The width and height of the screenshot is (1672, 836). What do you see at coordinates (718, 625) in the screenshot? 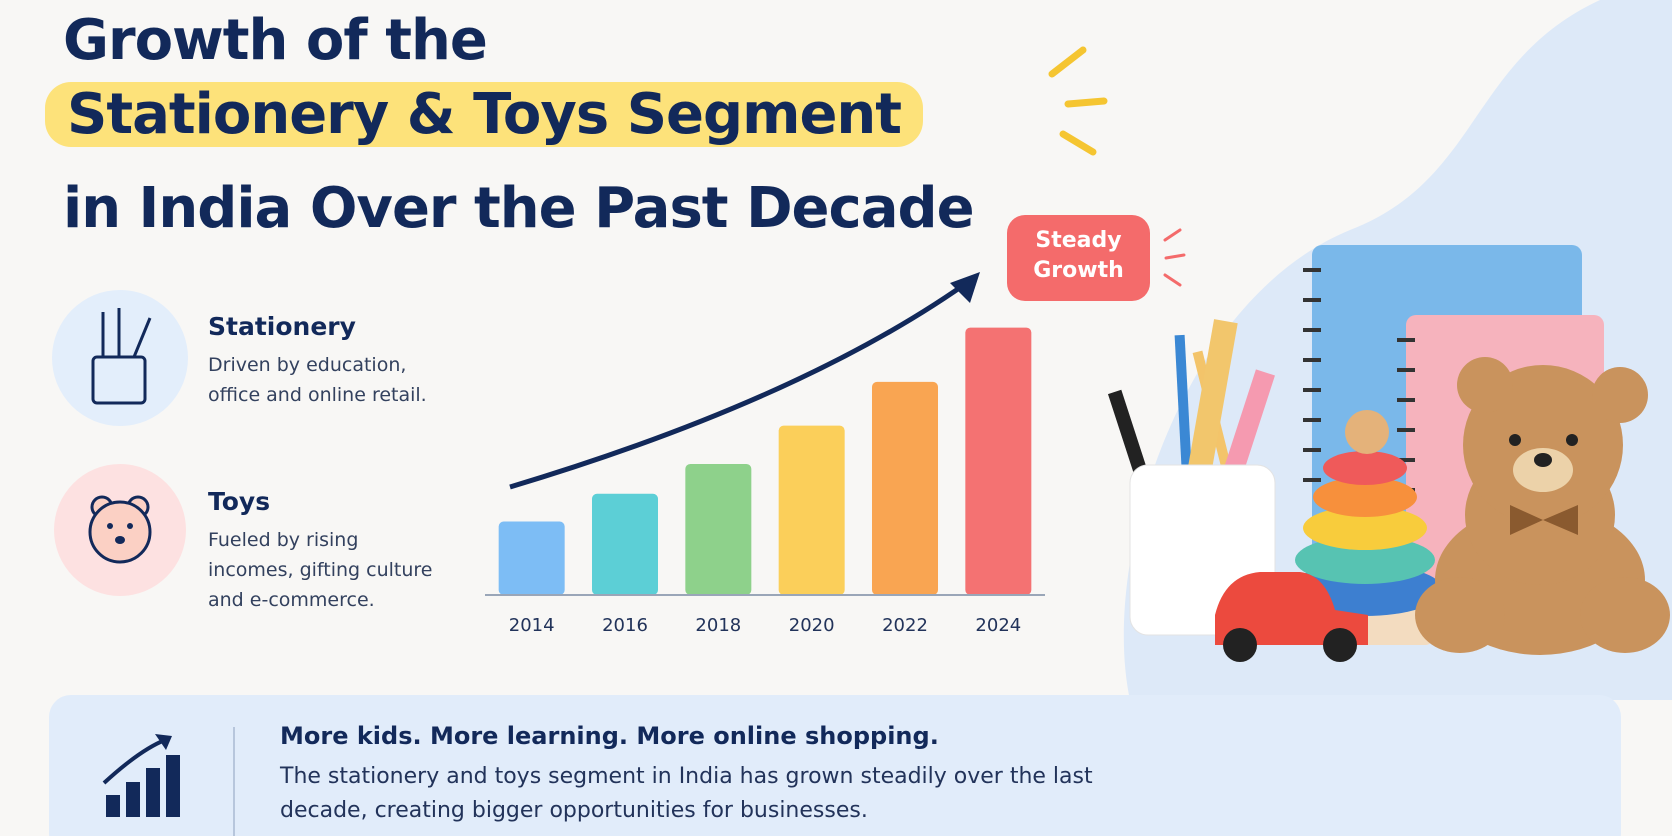
I see `x-tick-label: 2018` at bounding box center [718, 625].